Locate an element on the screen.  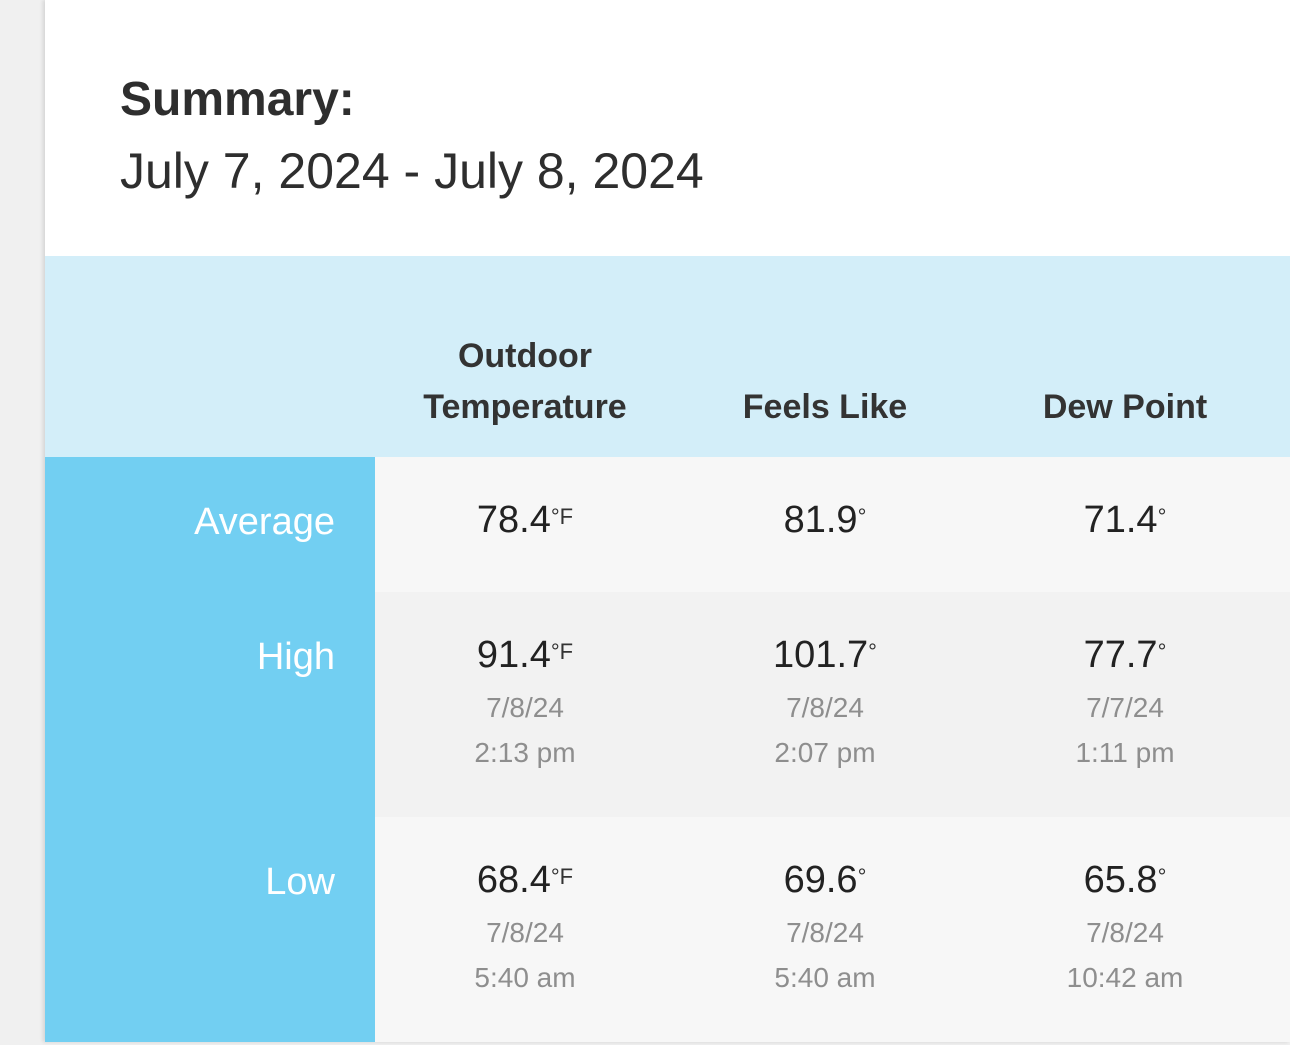
value: 77.7 is located at coordinates (1120, 655).